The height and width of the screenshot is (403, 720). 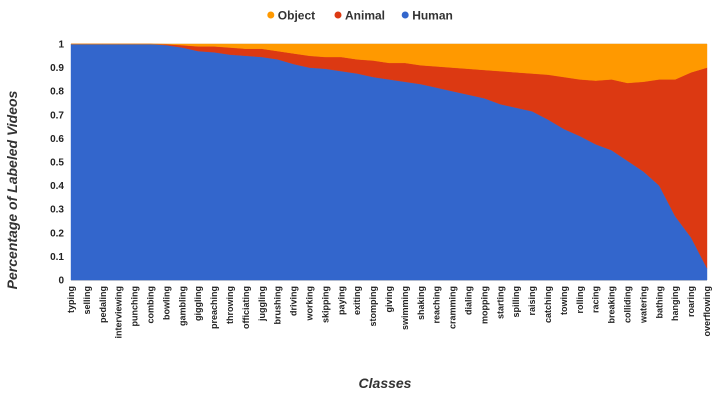 I want to click on y-tick-label: 1, so click(x=61, y=45).